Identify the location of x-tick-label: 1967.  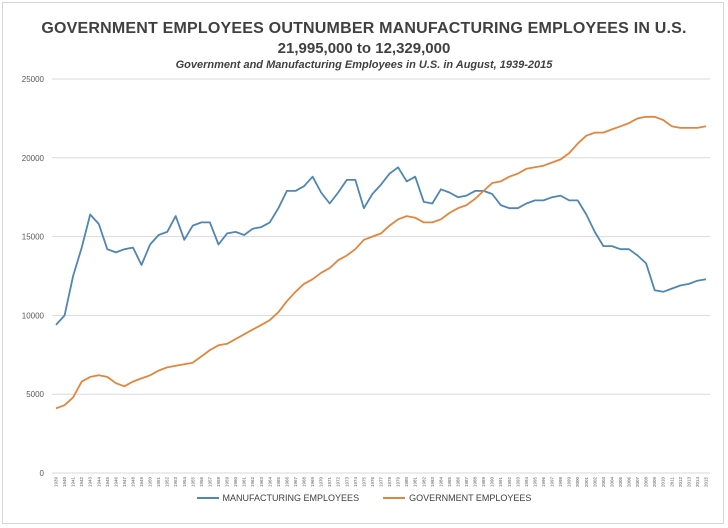
(295, 482).